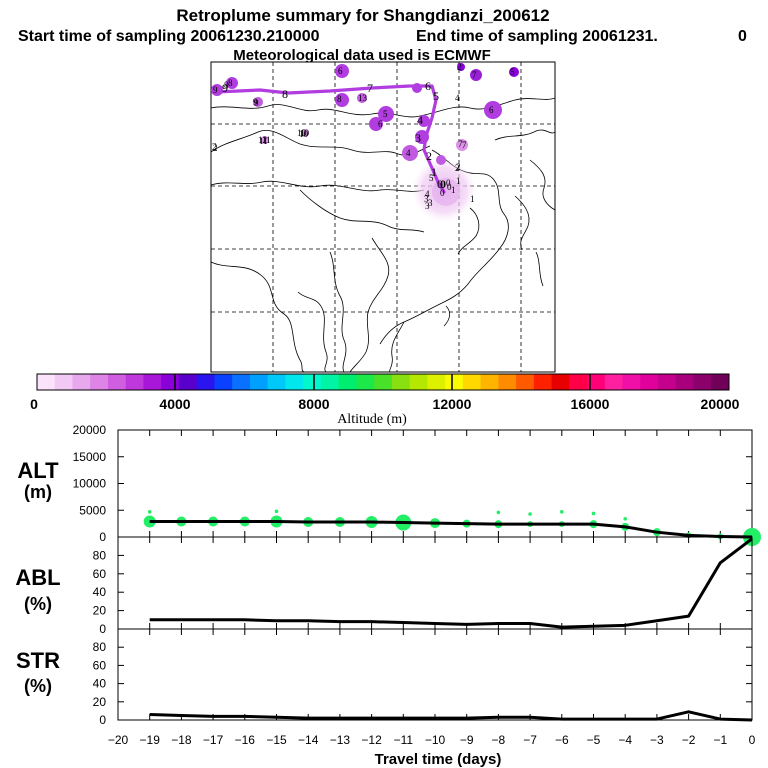 The height and width of the screenshot is (768, 768). What do you see at coordinates (332, 135) in the screenshot?
I see `trajectory-labels: 9 8 7 6 5 4 3 2 1 0` at bounding box center [332, 135].